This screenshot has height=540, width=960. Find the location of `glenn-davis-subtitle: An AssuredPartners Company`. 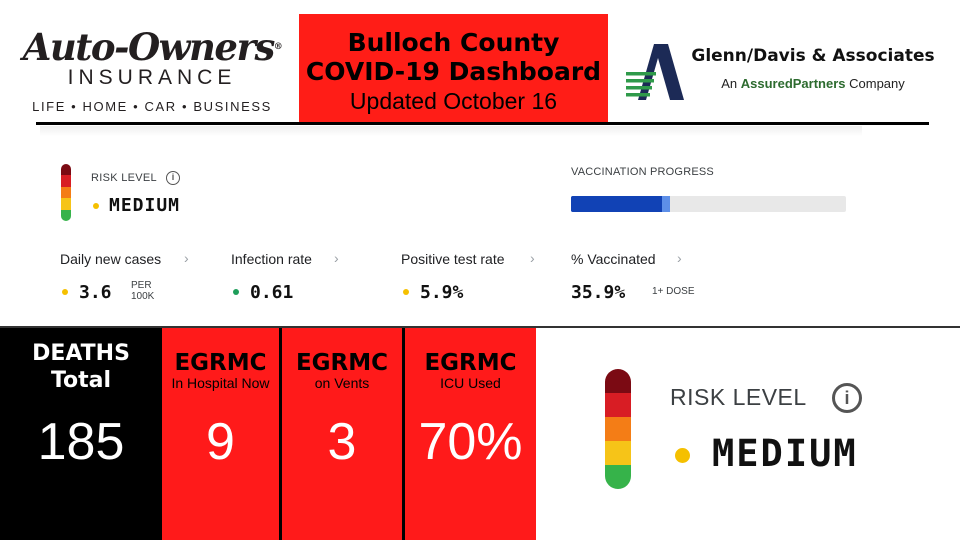

glenn-davis-subtitle: An AssuredPartners Company is located at coordinates (813, 83).